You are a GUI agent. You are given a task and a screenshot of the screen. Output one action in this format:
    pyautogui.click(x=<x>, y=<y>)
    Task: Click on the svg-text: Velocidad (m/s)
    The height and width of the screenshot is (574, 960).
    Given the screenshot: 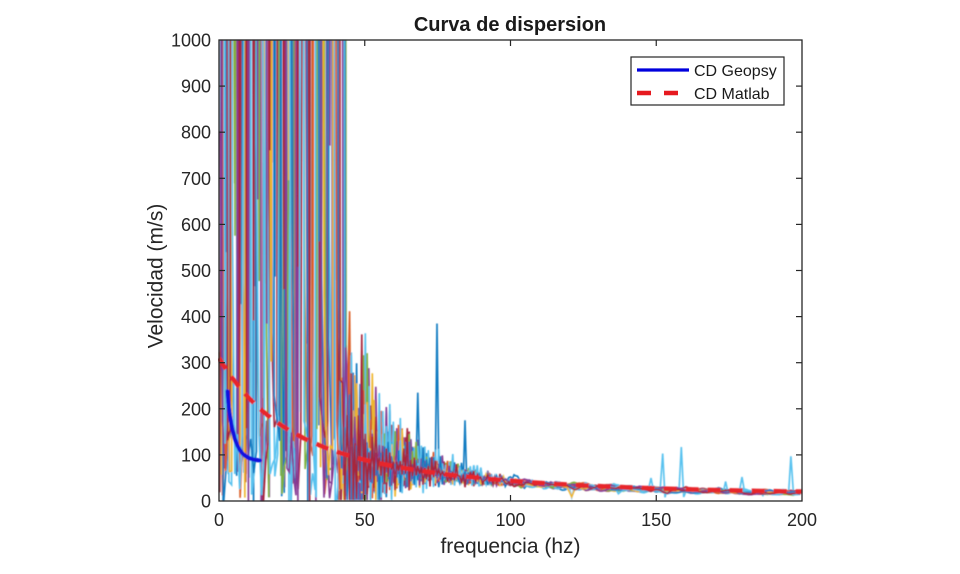 What is the action you would take?
    pyautogui.click(x=156, y=276)
    